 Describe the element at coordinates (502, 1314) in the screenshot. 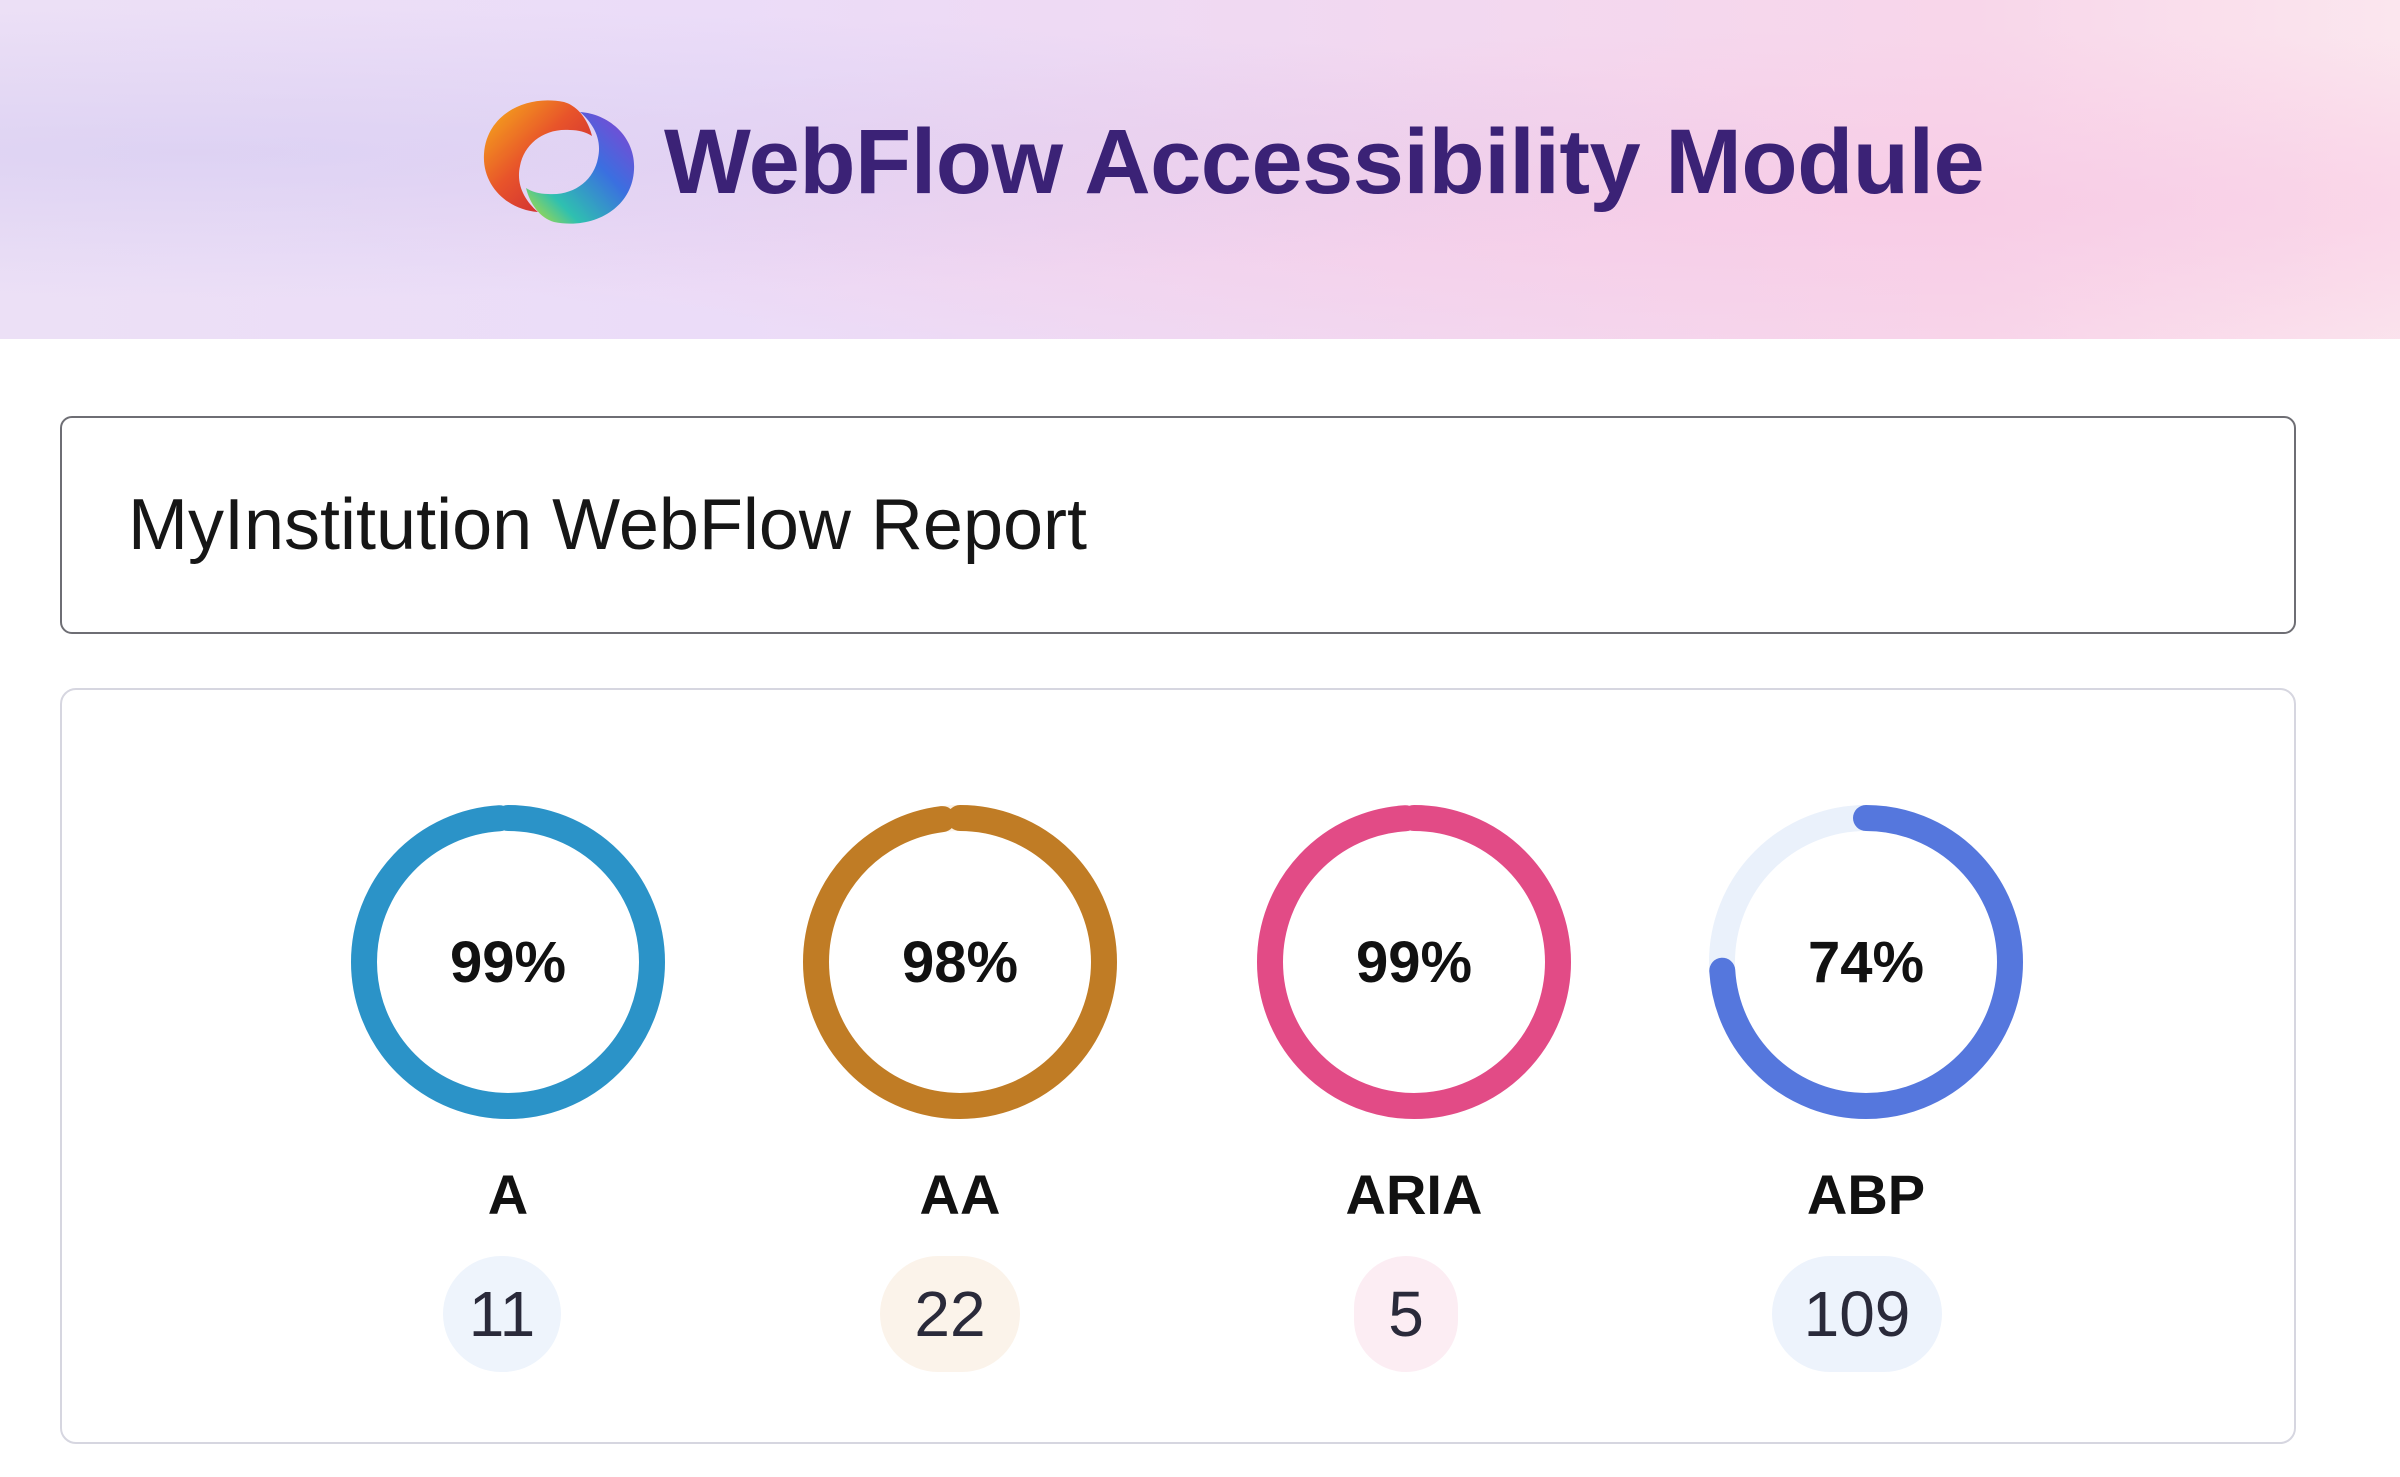

I see `count-badge-a: 11` at that location.